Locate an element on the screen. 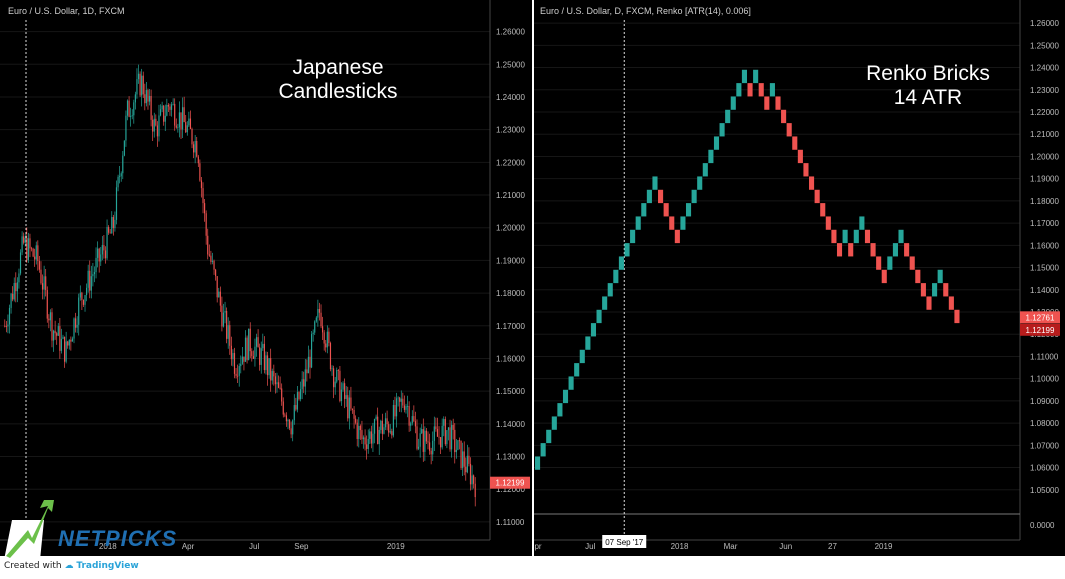 This screenshot has width=1065, height=579. renko-y-tick-label: 1.21000 is located at coordinates (1044, 134).